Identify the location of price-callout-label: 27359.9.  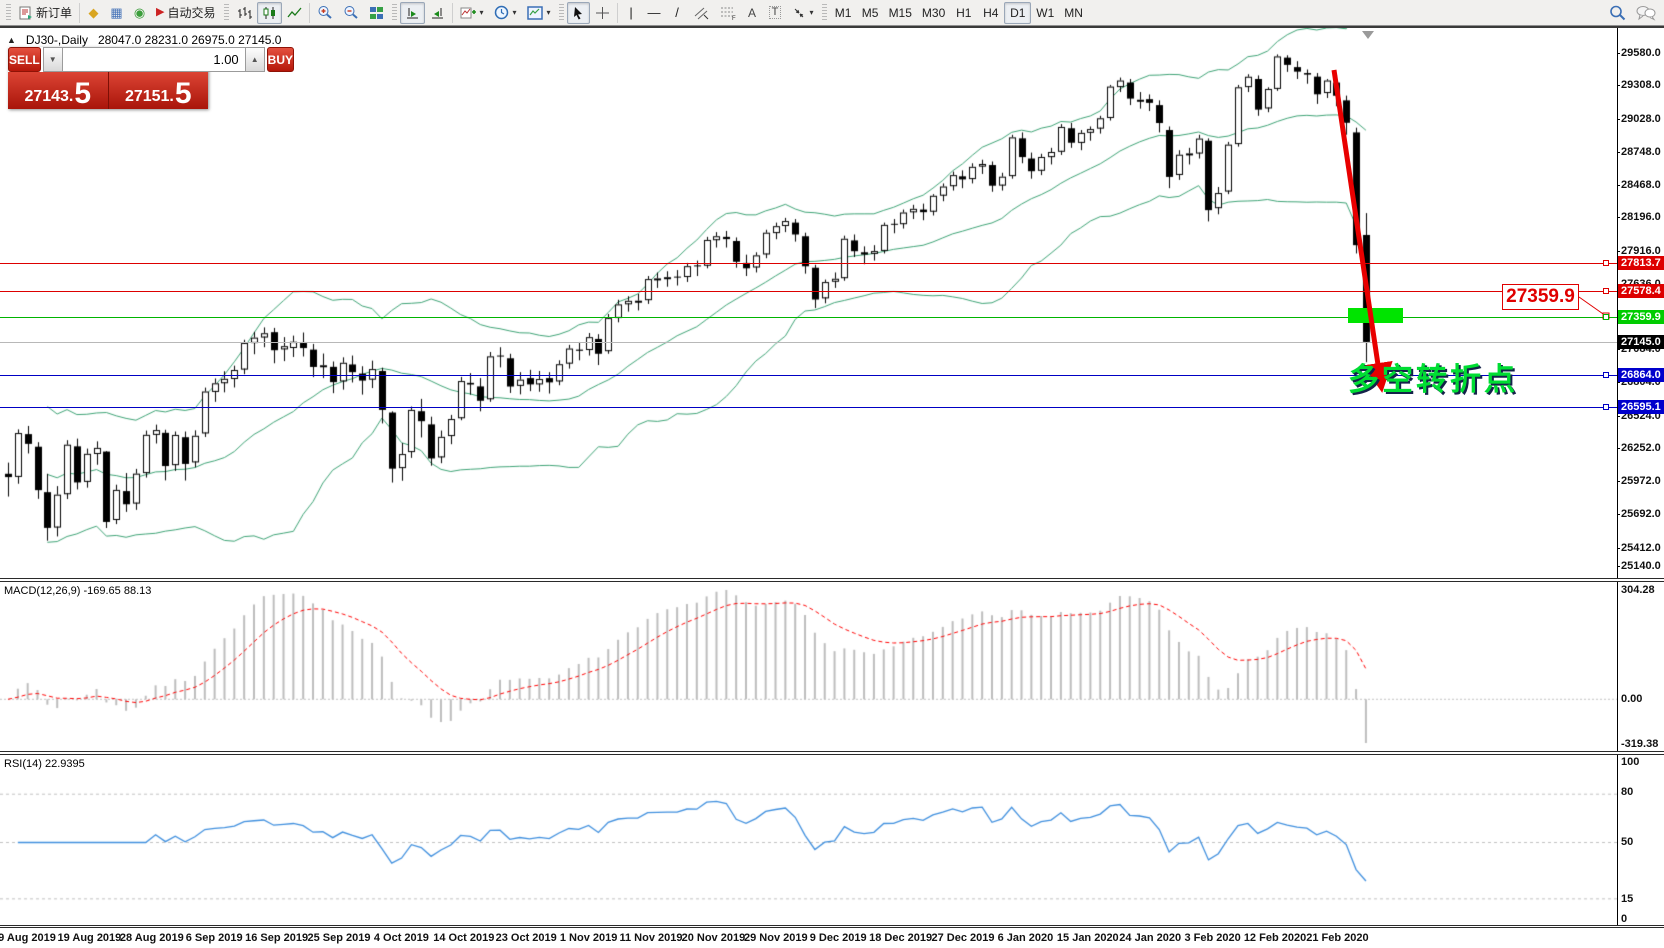
(1540, 297).